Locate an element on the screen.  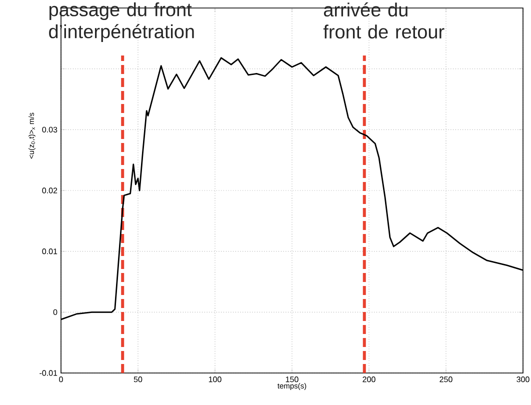
x-tick-label: 200 is located at coordinates (369, 379).